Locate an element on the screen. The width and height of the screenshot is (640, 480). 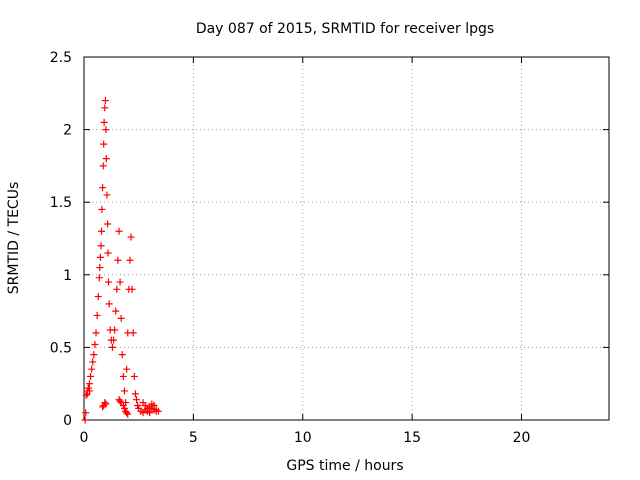
x-axis-label: GPS time / hours is located at coordinates (344, 466).